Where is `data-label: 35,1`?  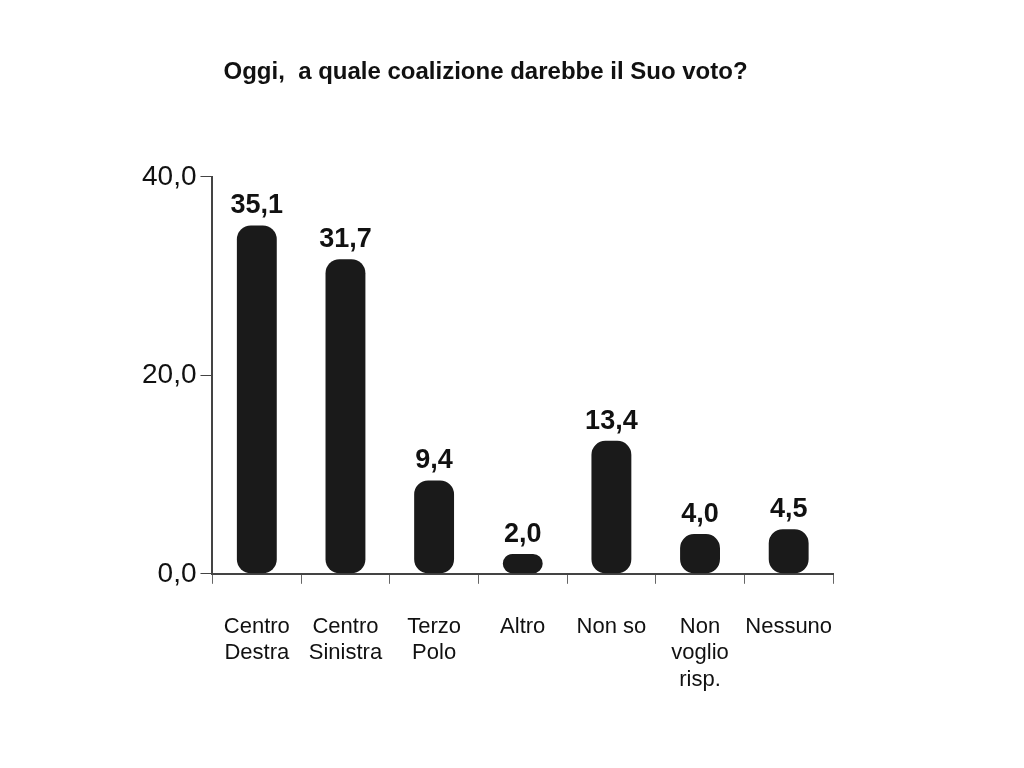
data-label: 35,1 is located at coordinates (257, 204).